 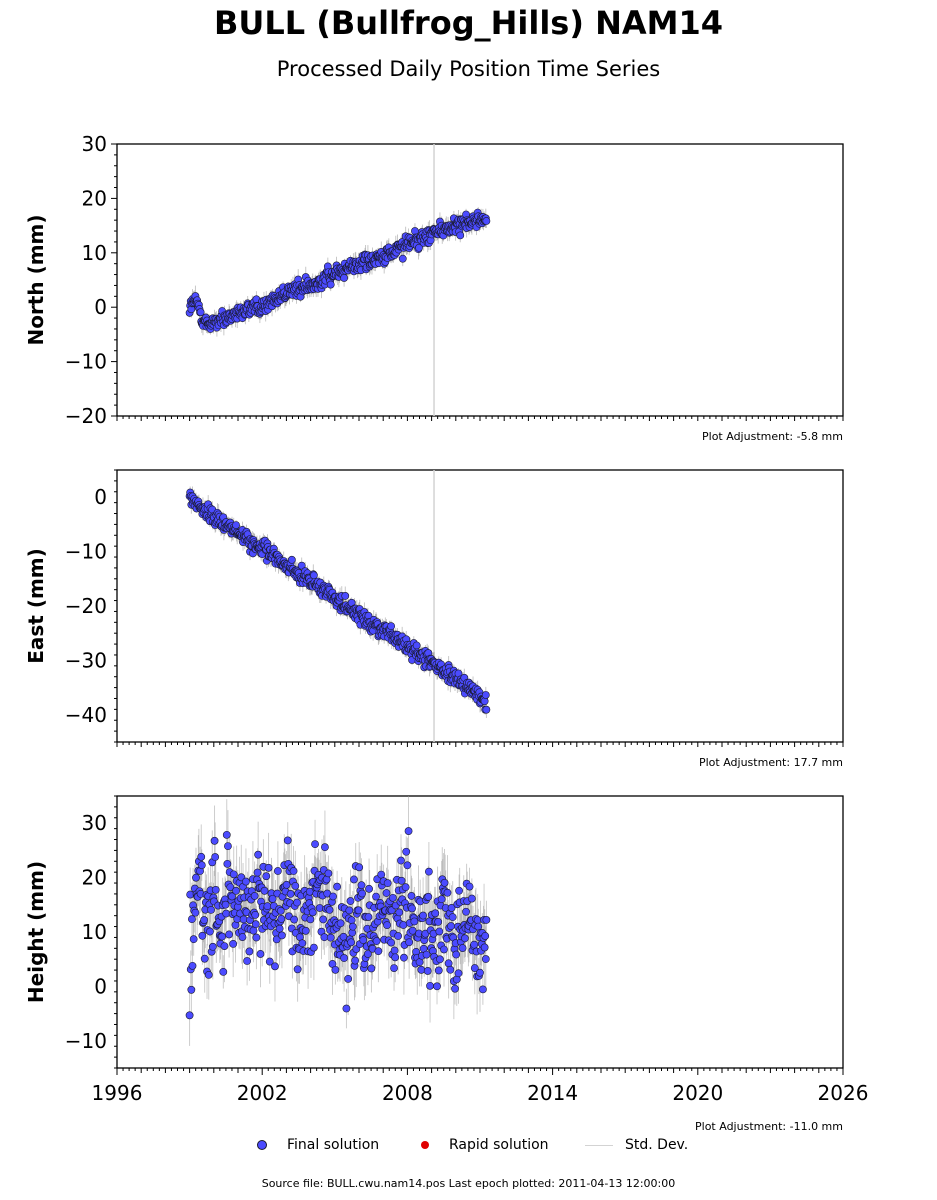 I want to click on y-tick-label: 0, so click(x=100, y=497).